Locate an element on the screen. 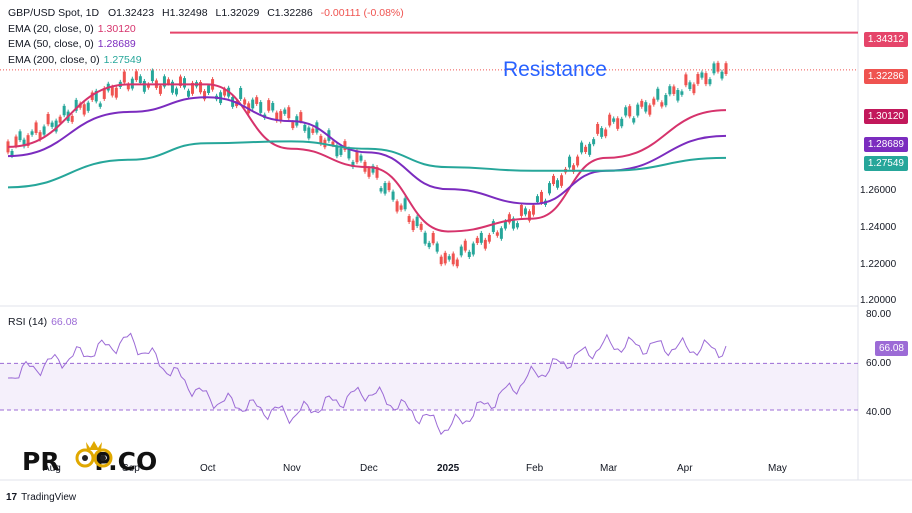 This screenshot has width=912, height=513. price-tag-resistance: 1.34312 is located at coordinates (885, 39).